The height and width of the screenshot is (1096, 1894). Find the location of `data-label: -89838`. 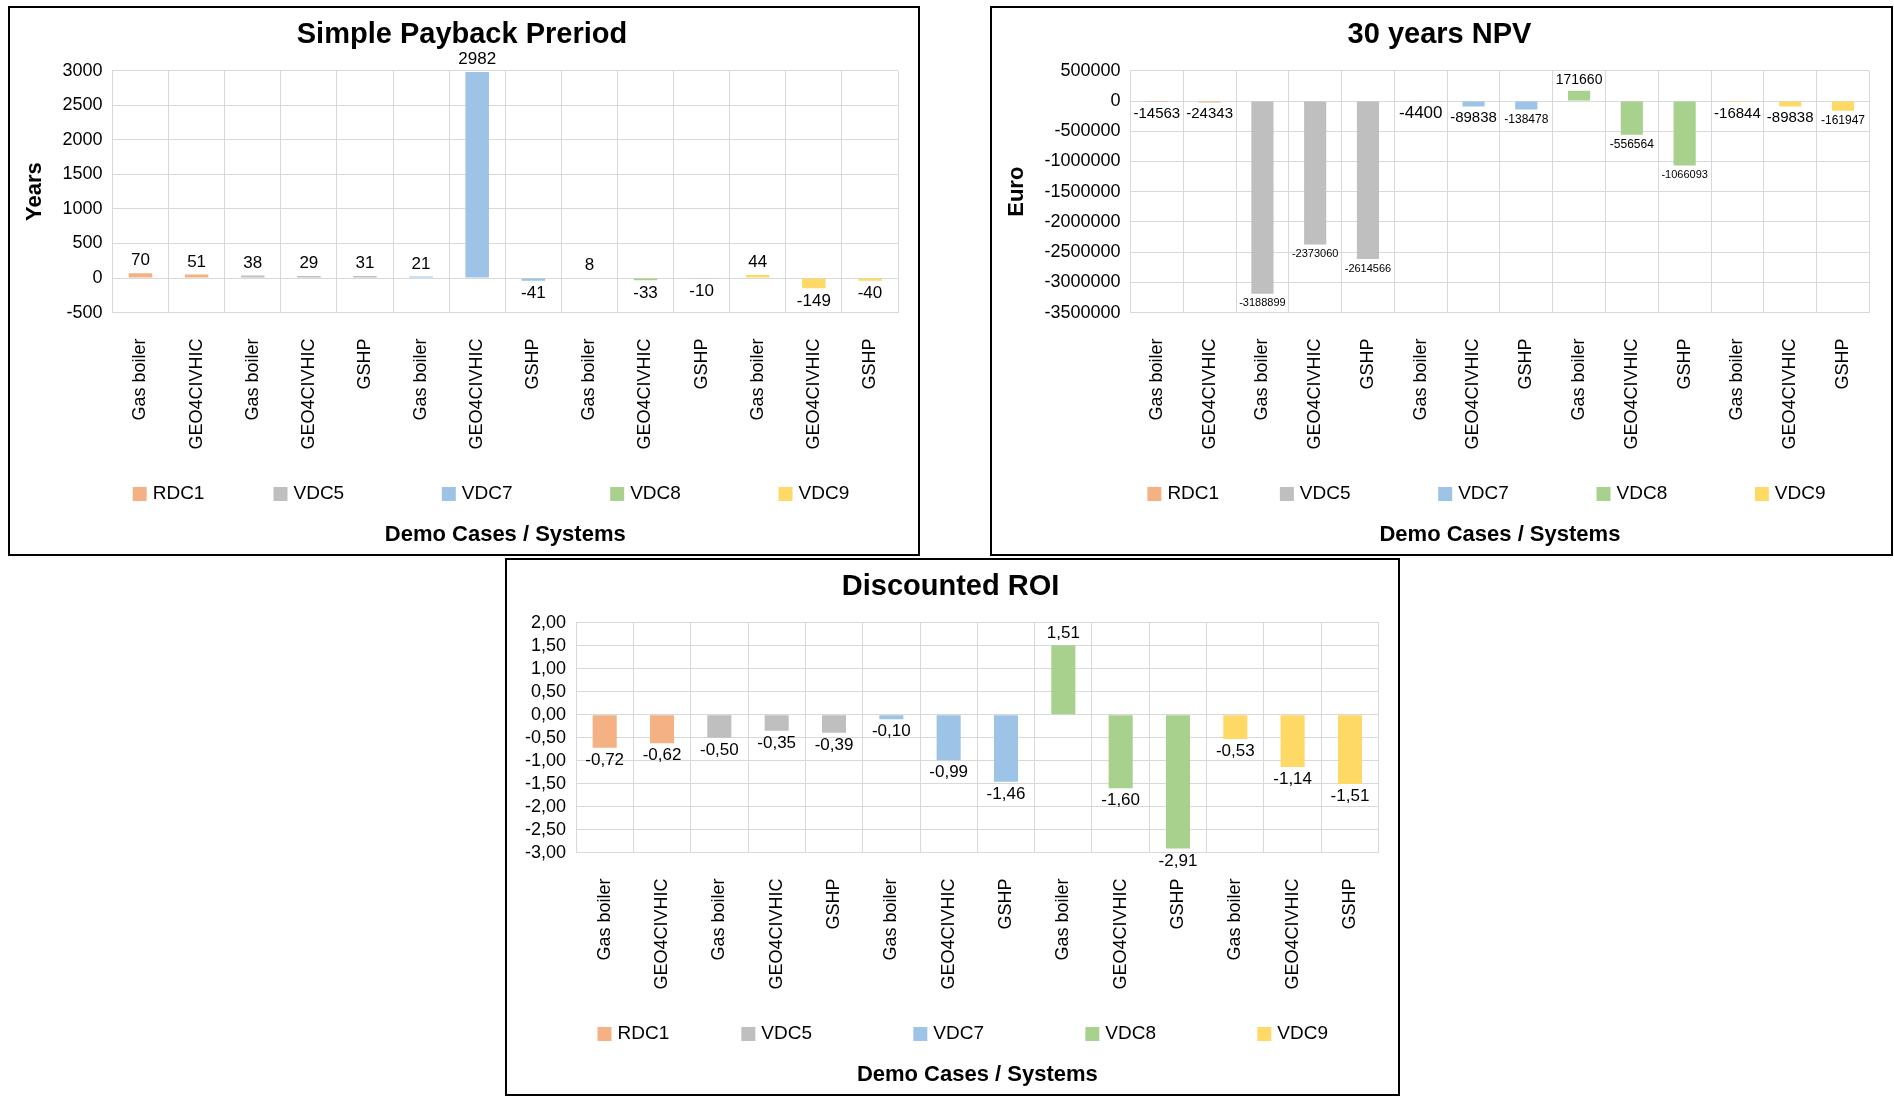

data-label: -89838 is located at coordinates (1473, 117).